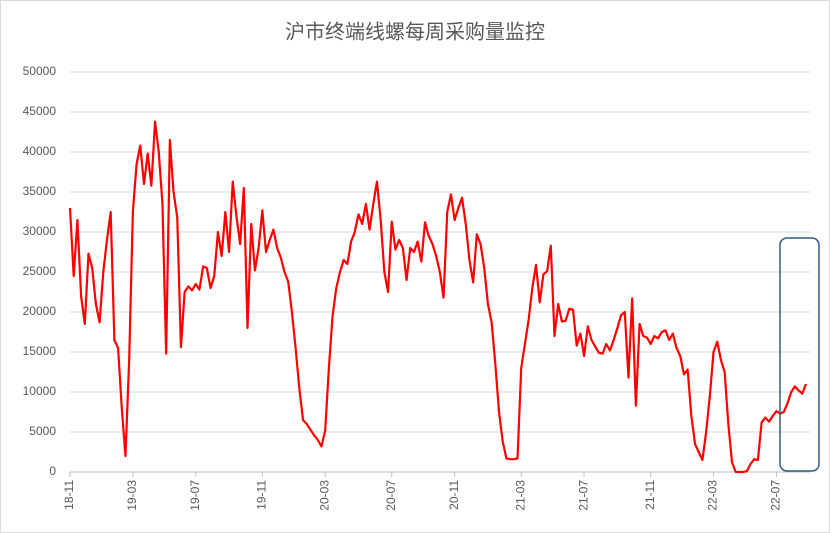 Image resolution: width=830 pixels, height=533 pixels. What do you see at coordinates (40, 311) in the screenshot?
I see `y-tick-label: 20000` at bounding box center [40, 311].